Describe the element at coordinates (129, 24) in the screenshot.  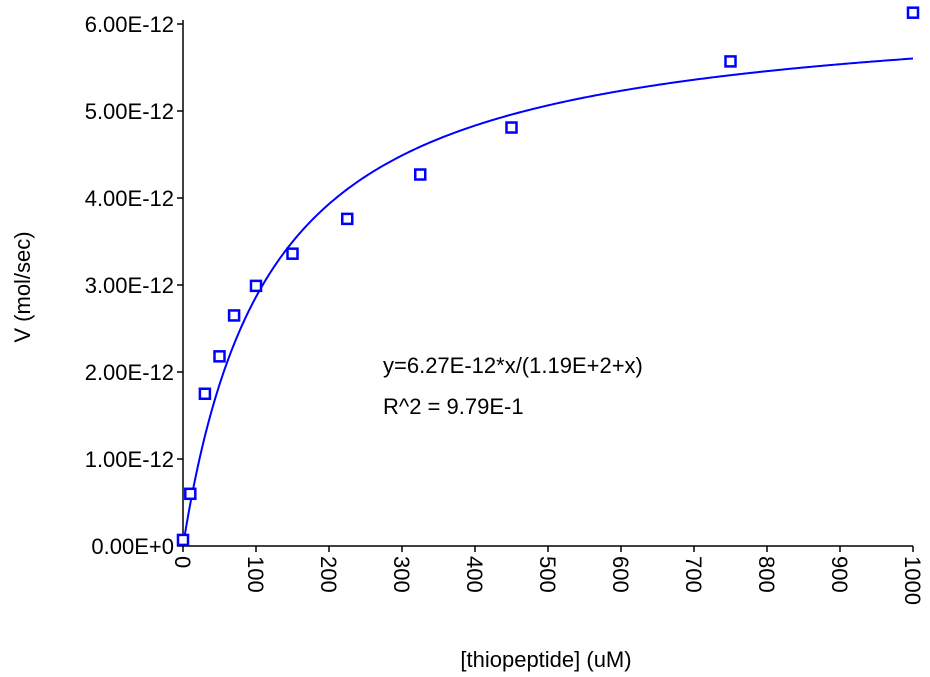
I see `y-tick-label: 6.00E-12` at that location.